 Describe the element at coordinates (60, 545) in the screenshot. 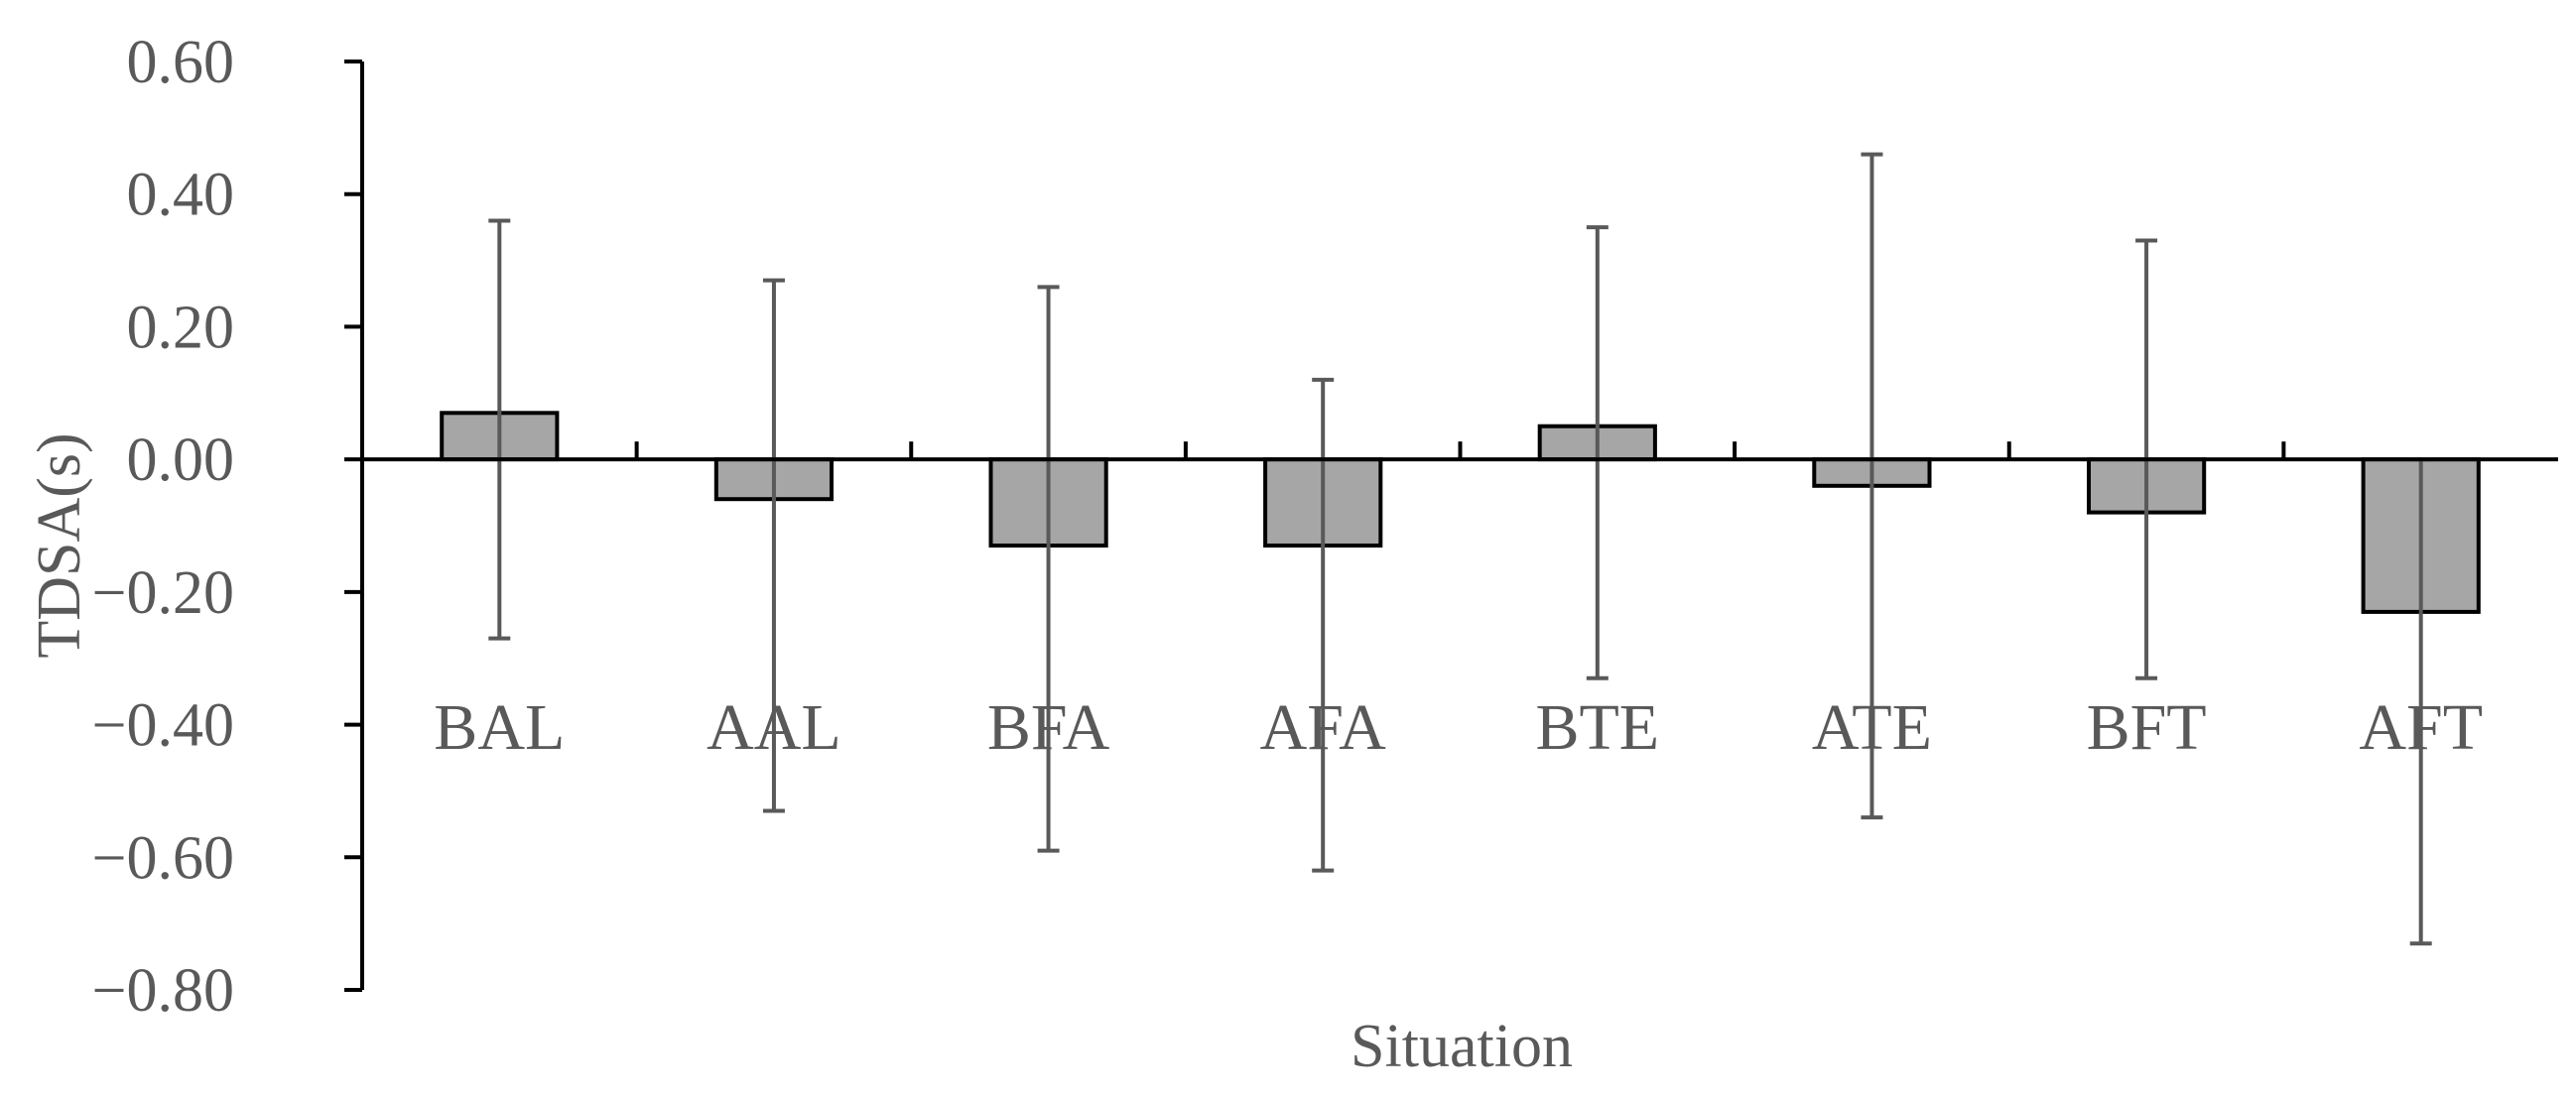

I see `y-axis-title: TDSA(s)` at that location.